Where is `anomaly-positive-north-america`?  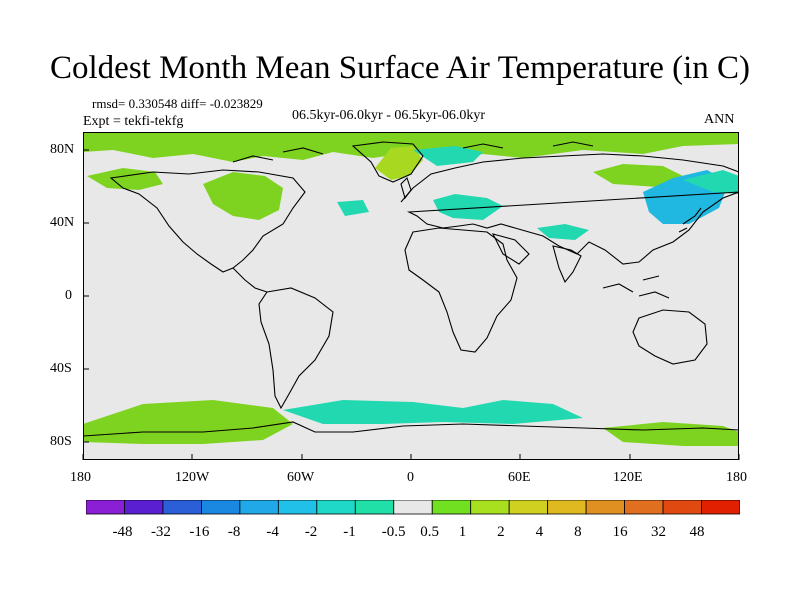 anomaly-positive-north-america is located at coordinates (243, 196).